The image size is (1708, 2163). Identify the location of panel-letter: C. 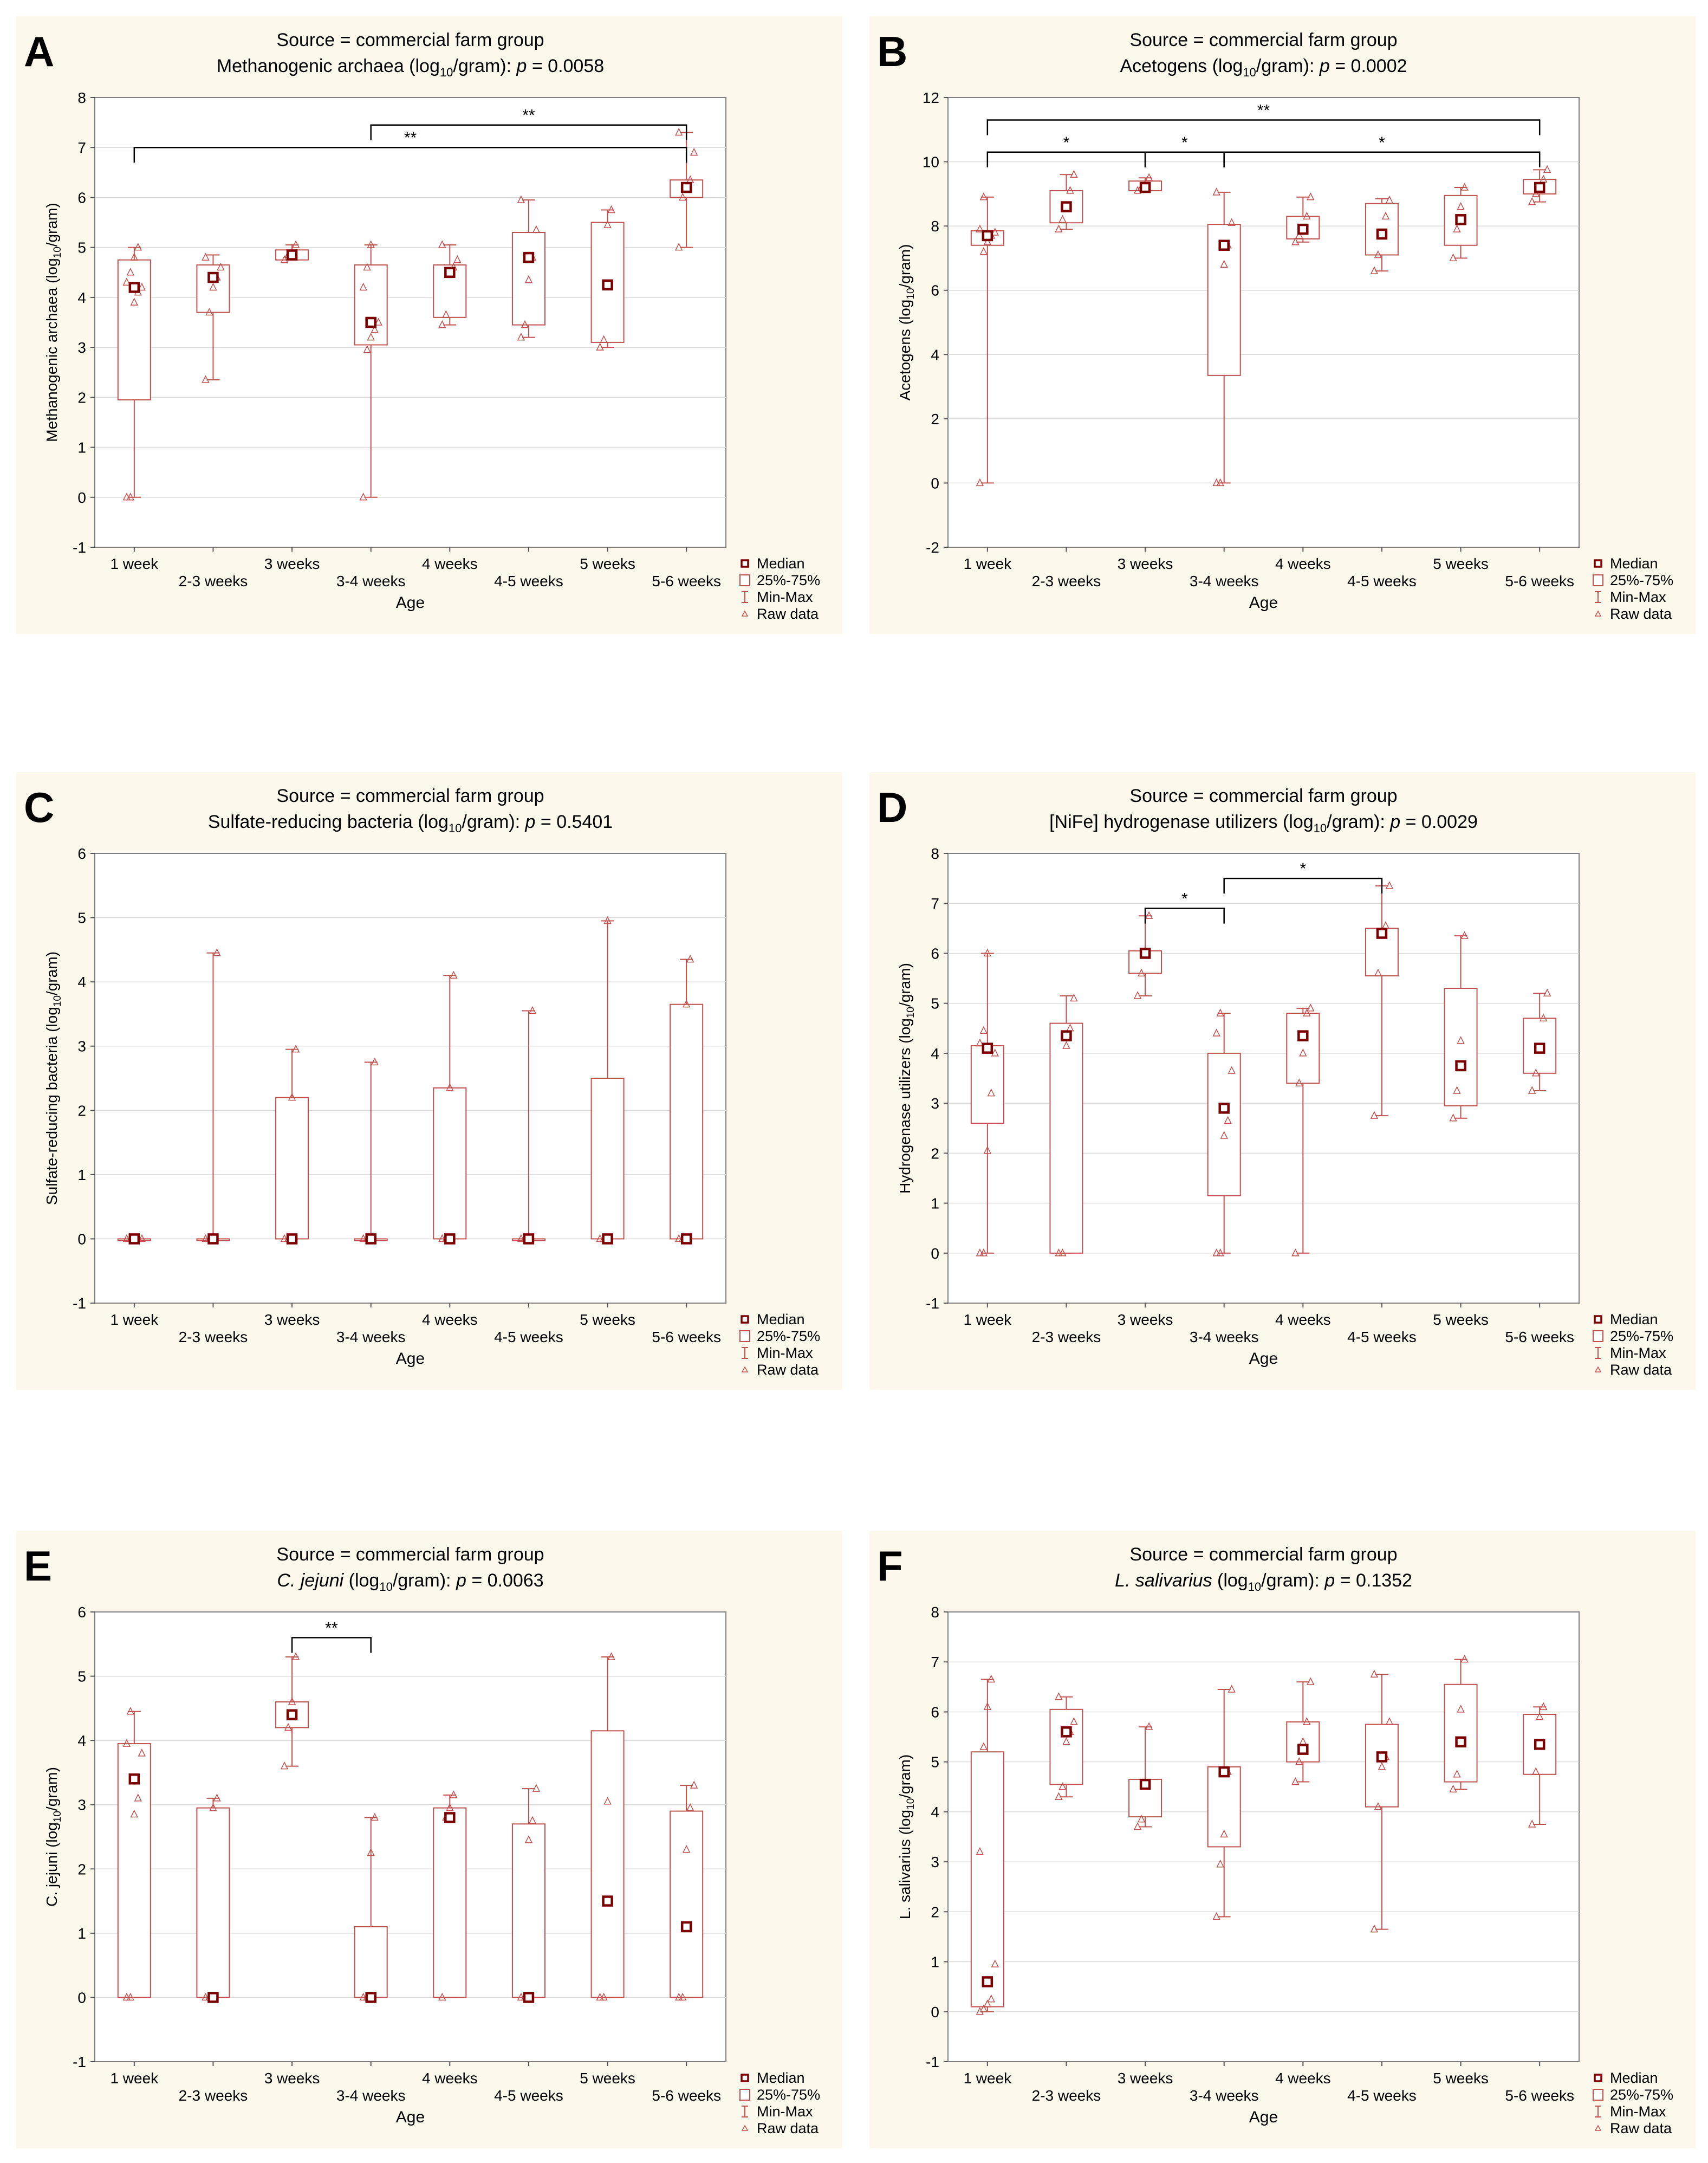
(40, 807).